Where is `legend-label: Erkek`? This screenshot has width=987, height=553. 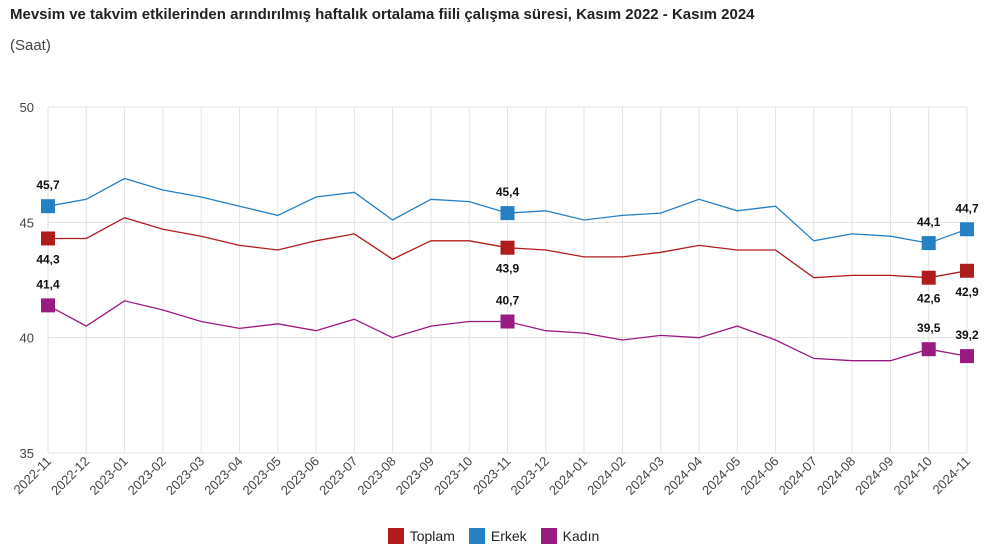
legend-label: Erkek is located at coordinates (508, 536).